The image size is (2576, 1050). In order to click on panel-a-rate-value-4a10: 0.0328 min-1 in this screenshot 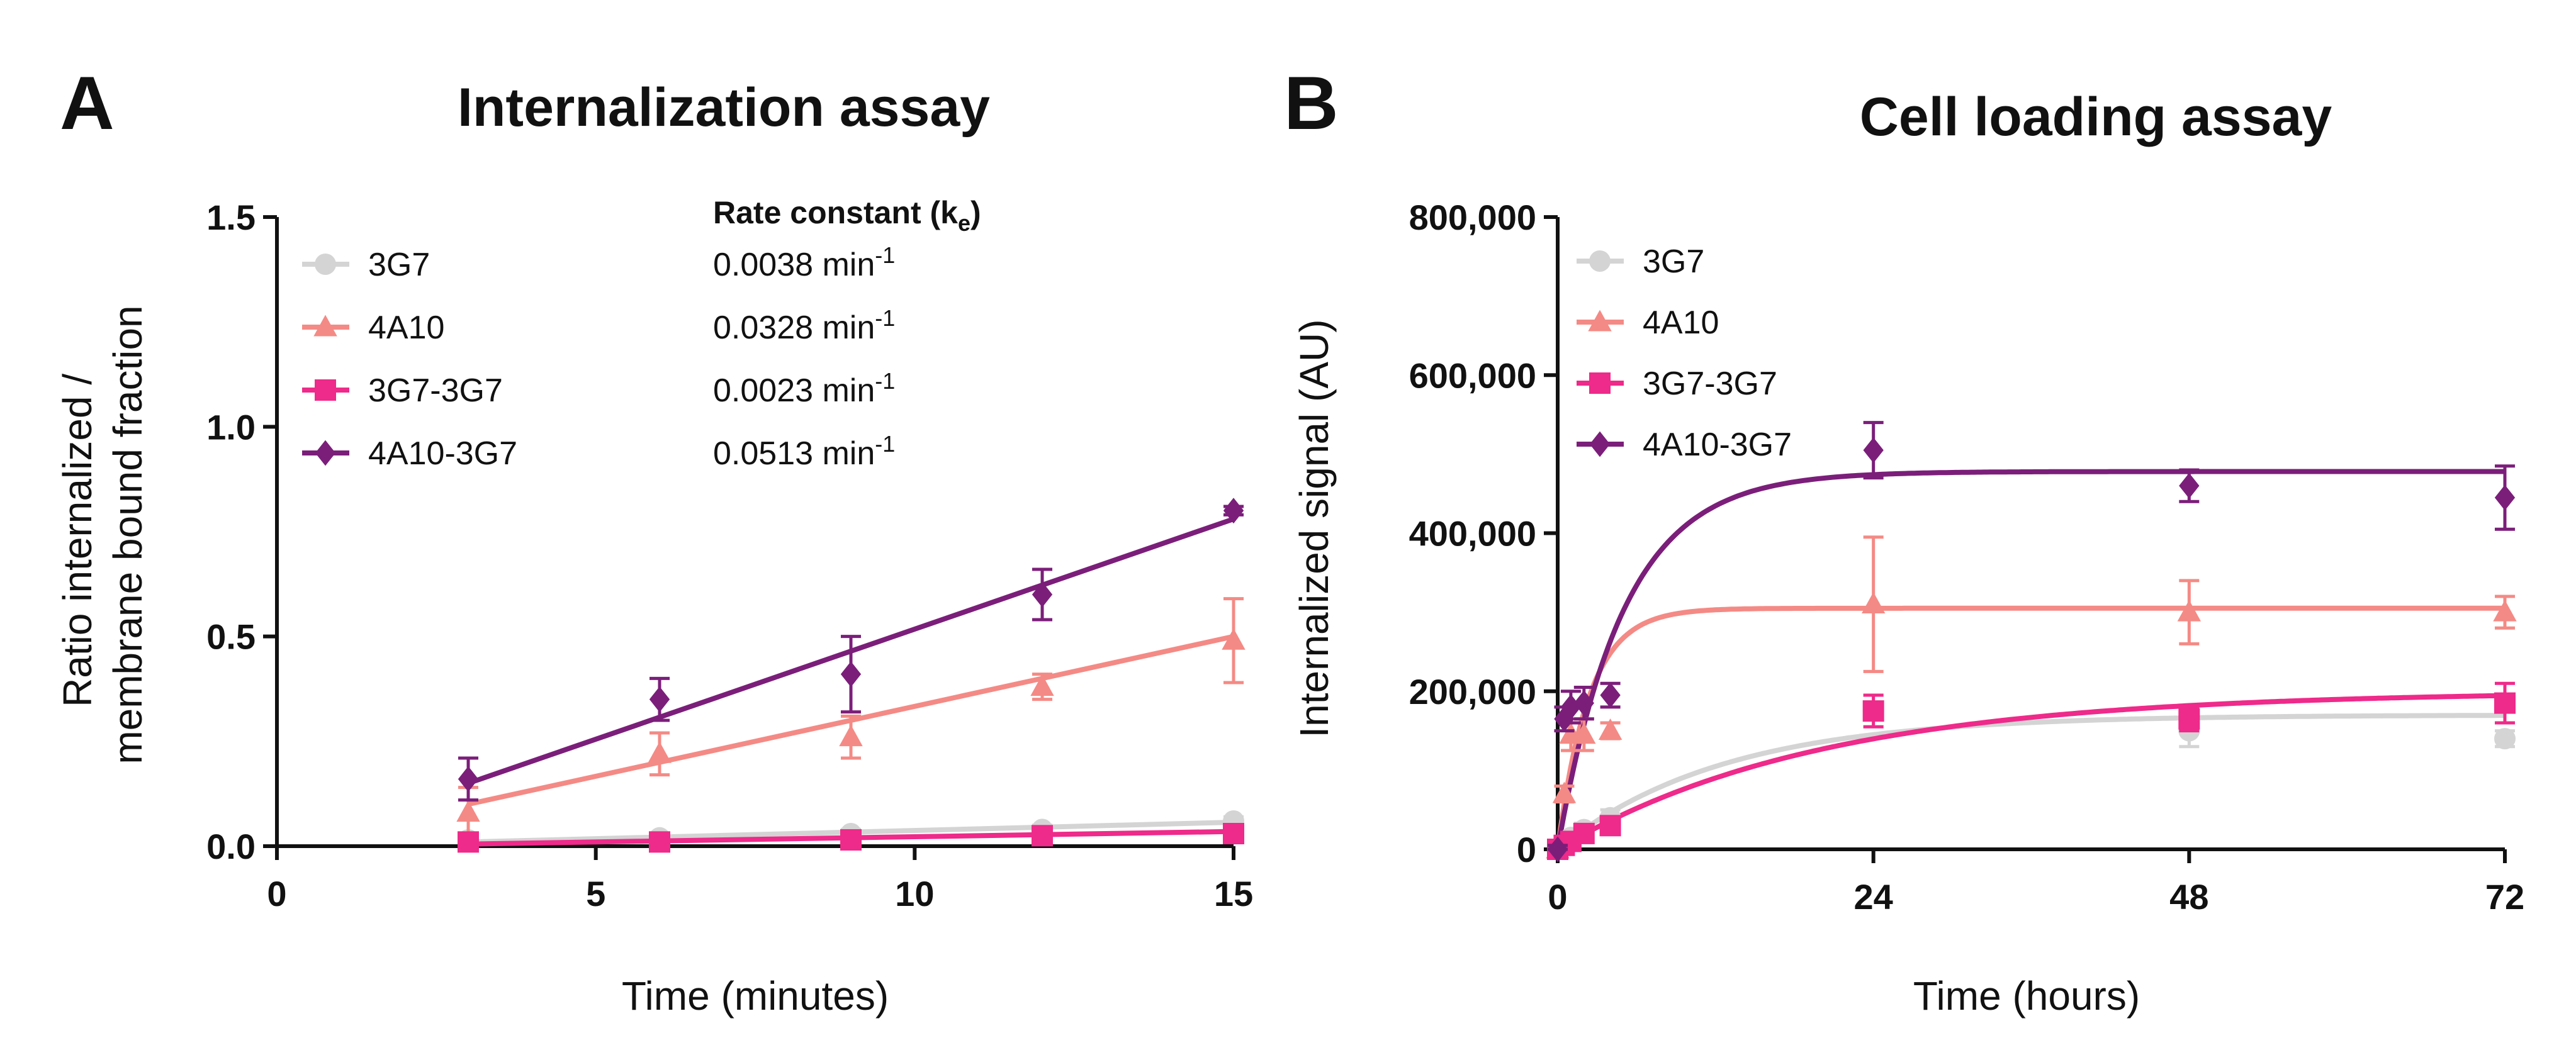, I will do `click(804, 325)`.